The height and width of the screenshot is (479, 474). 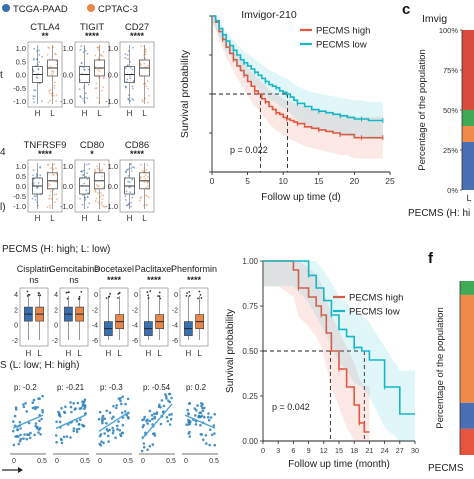 What do you see at coordinates (74, 269) in the screenshot?
I see `drug-label: Gemcitabine` at bounding box center [74, 269].